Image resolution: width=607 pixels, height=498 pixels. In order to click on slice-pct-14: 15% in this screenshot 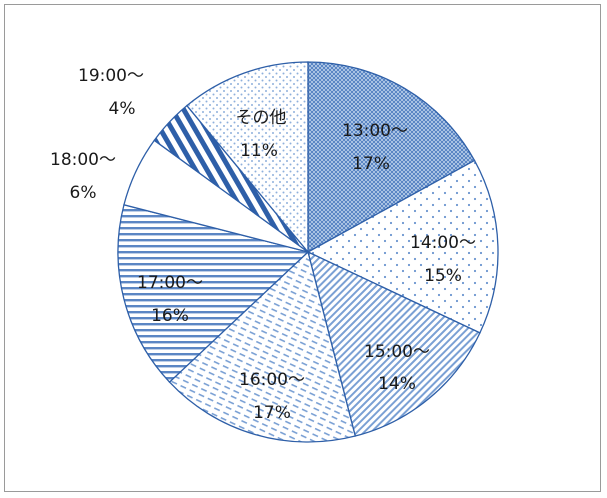, I will do `click(443, 276)`.